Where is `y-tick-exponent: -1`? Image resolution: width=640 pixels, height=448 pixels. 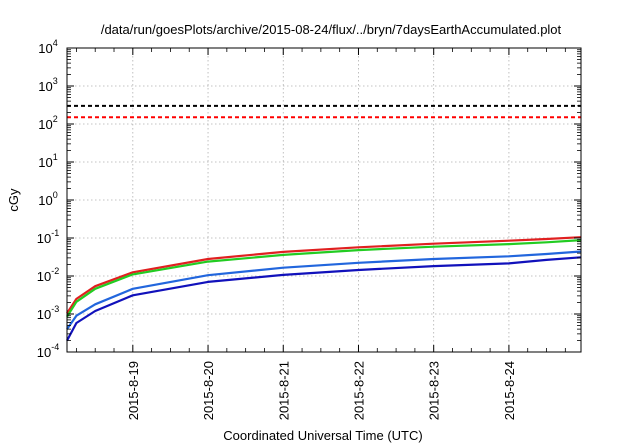 y-tick-exponent: -1 is located at coordinates (55, 233).